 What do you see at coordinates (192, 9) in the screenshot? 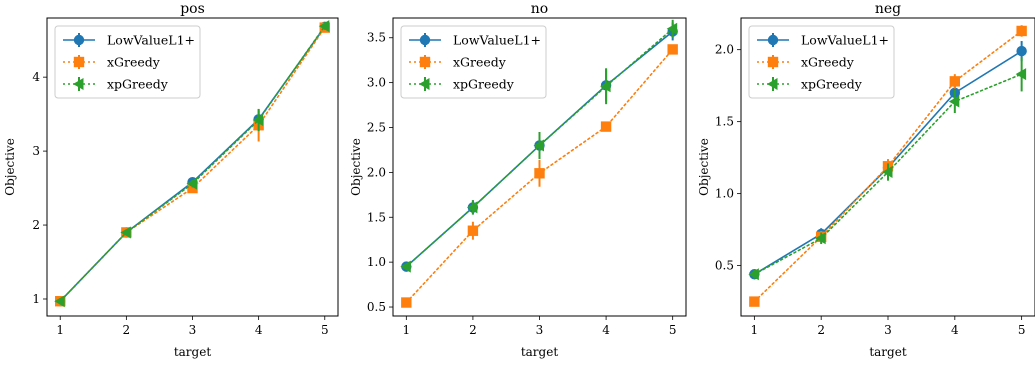
I see `chart-title: pos` at bounding box center [192, 9].